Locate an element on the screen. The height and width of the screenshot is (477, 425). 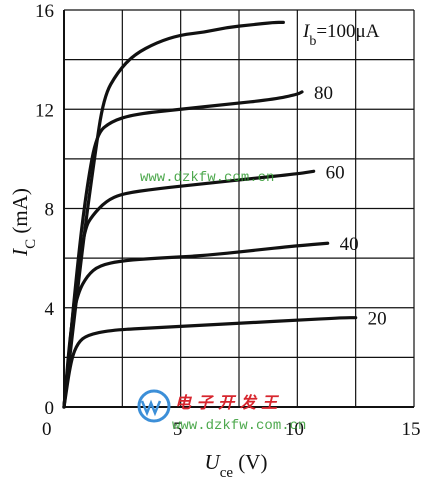
watermark-url-bottom: www.dzkfw.com.cn is located at coordinates (239, 426).